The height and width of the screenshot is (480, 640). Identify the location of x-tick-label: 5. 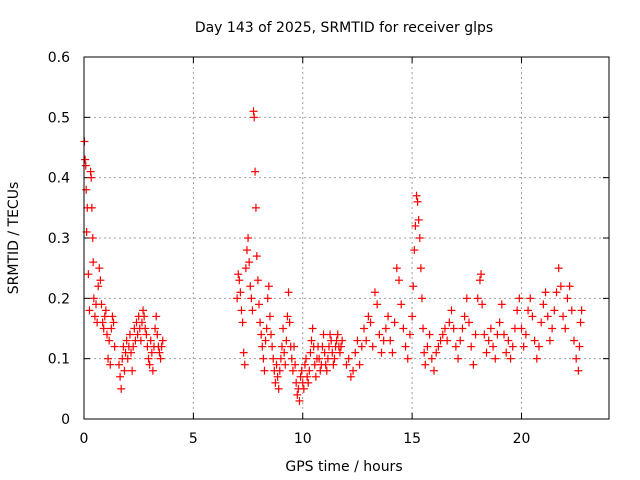
(193, 439).